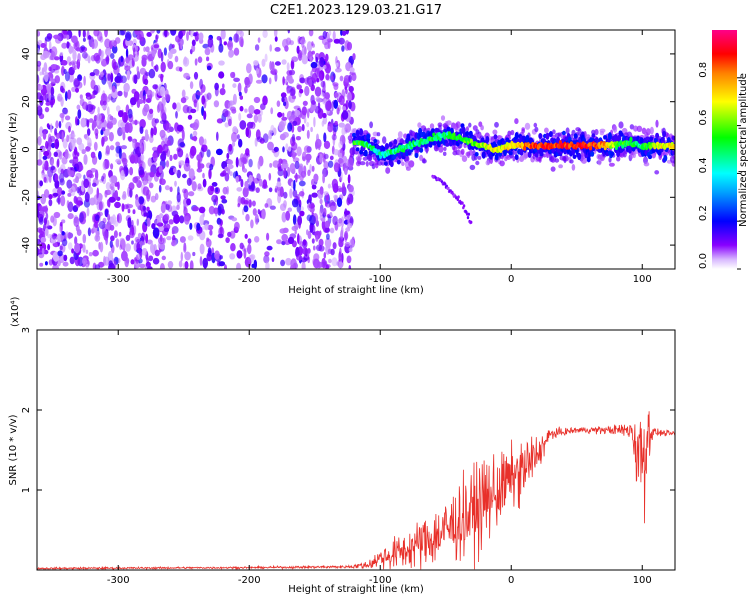 This screenshot has height=600, width=750. Describe the element at coordinates (118, 279) in the screenshot. I see `spectrogram-x-tick-label: -300` at that location.